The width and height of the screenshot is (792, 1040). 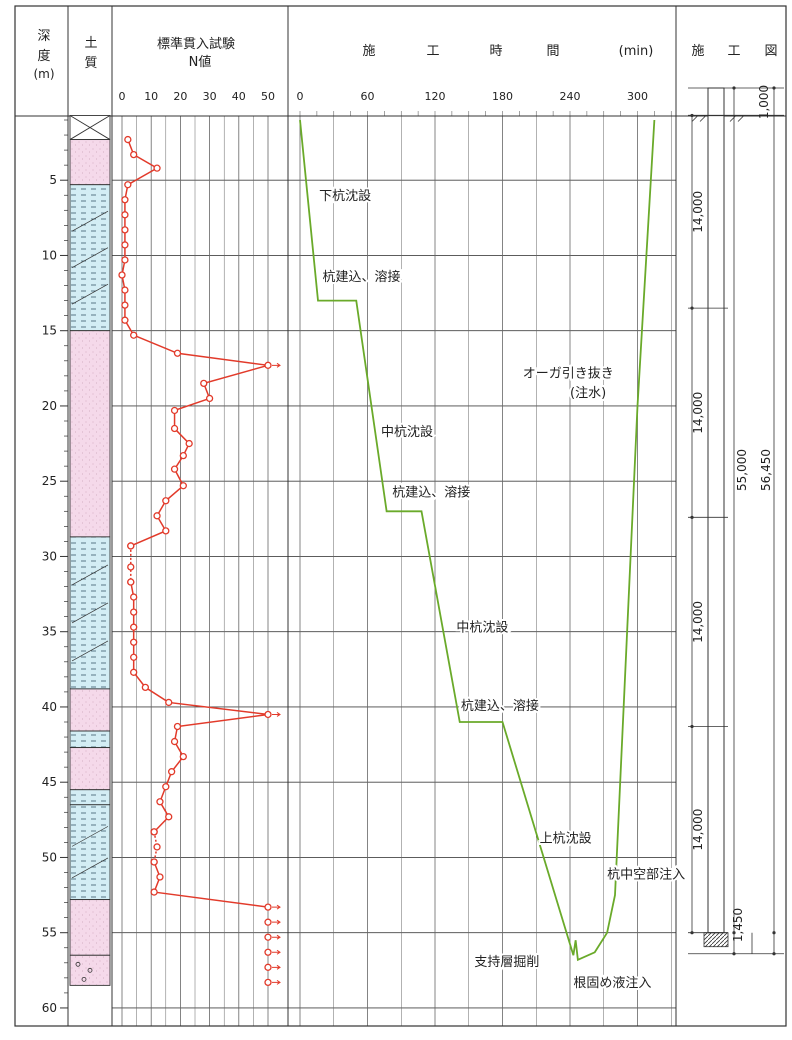 What do you see at coordinates (716, 940) in the screenshot?
I see `pile-root` at bounding box center [716, 940].